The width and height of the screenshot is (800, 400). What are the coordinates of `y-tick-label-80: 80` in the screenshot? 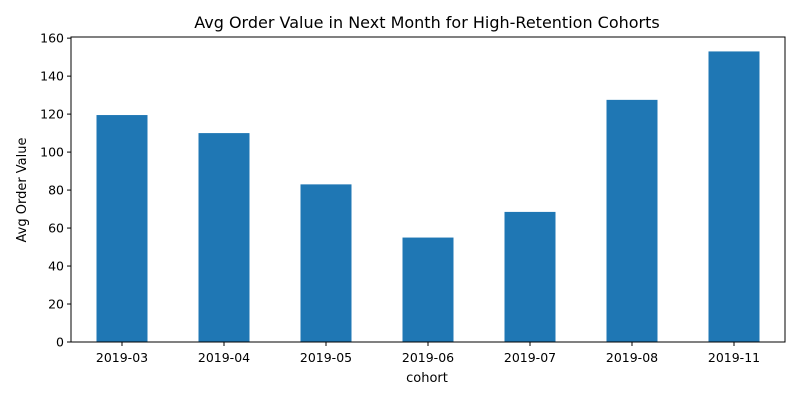 It's located at (56, 190).